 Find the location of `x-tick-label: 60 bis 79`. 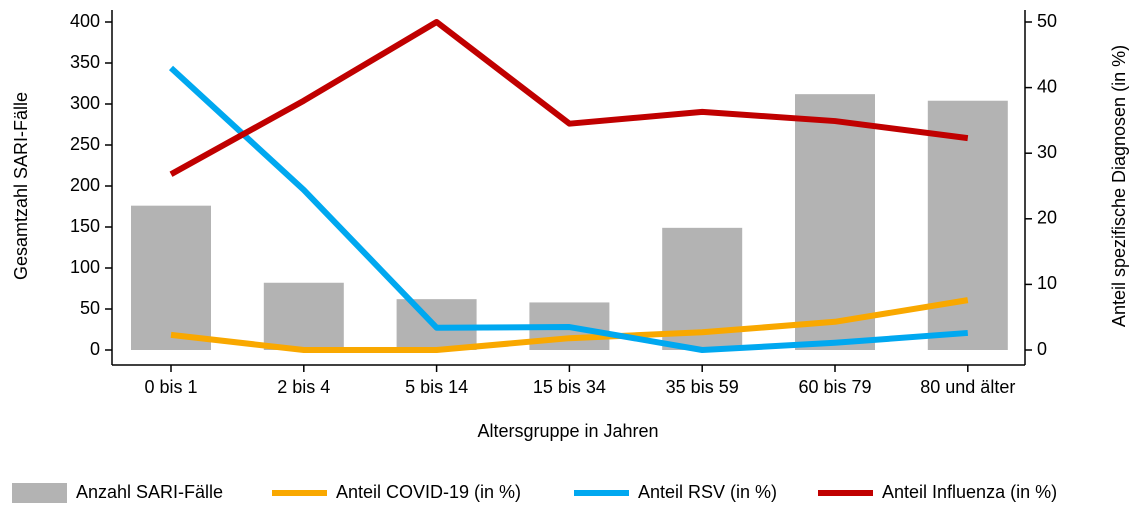

x-tick-label: 60 bis 79 is located at coordinates (834, 387).